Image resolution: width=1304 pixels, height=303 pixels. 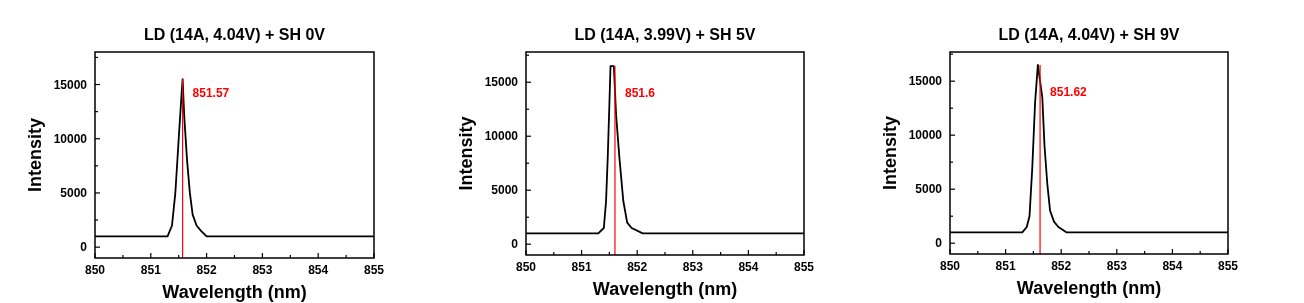 I want to click on chart-title: LD (14A, 3.99V) + SH 5V, so click(x=665, y=34).